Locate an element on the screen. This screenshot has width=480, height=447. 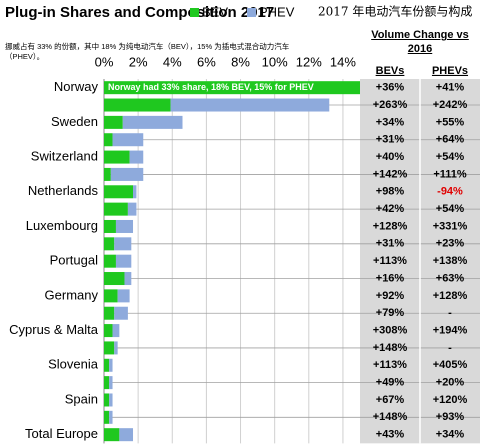
table-cell: +41% is located at coordinates (450, 88).